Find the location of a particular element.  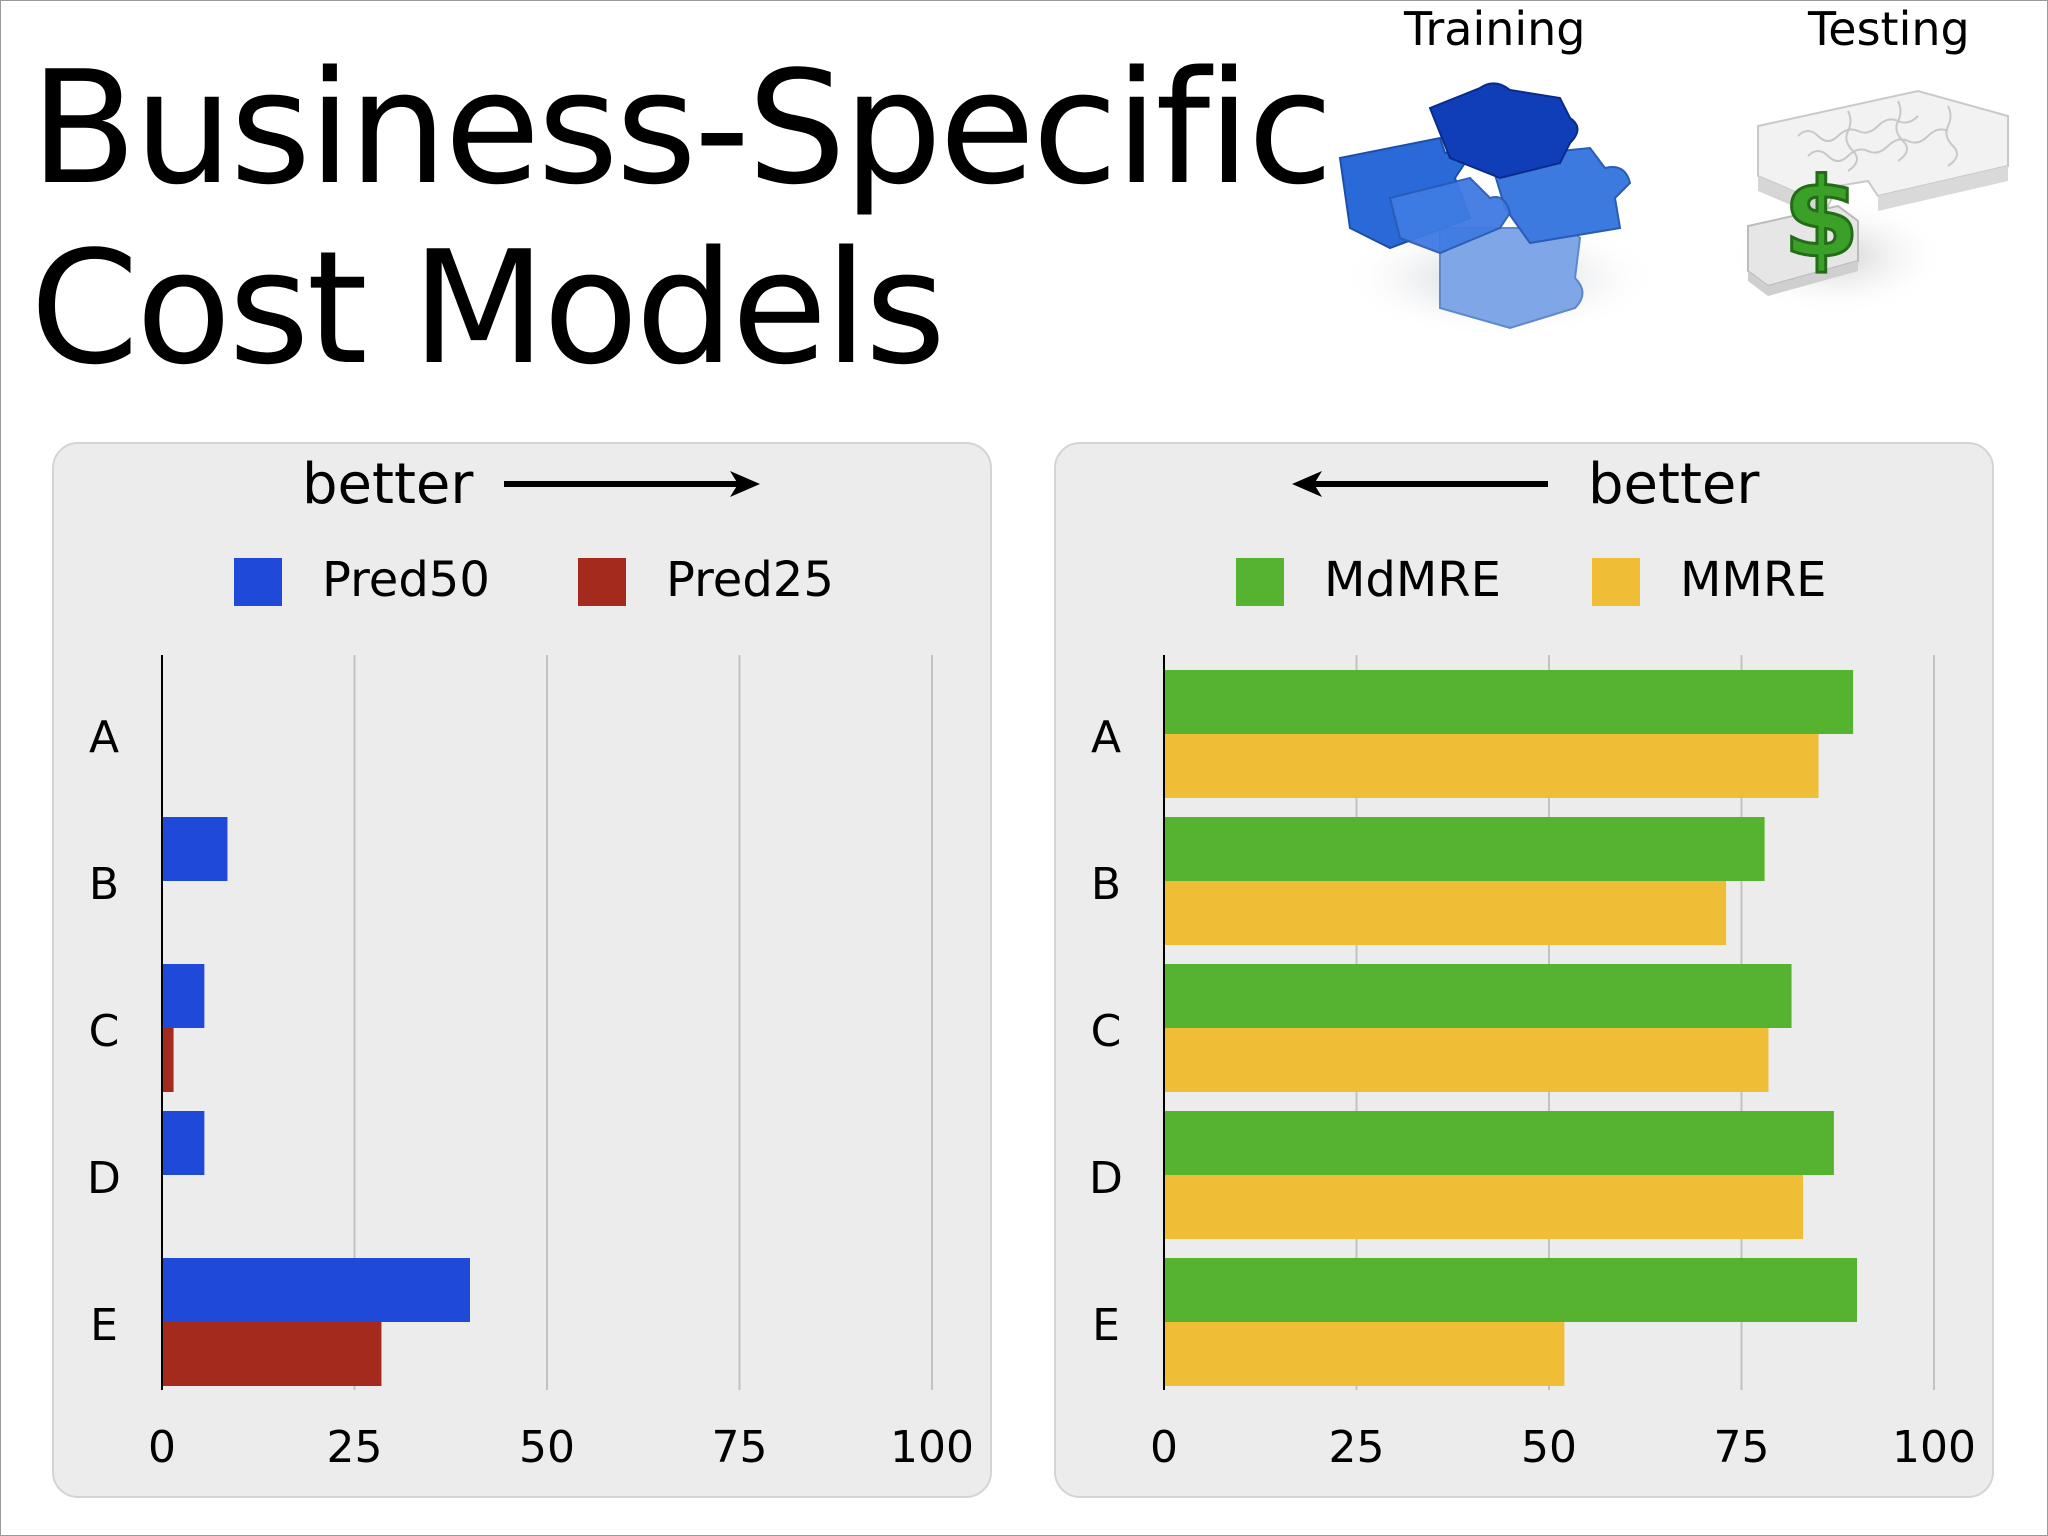

legend-label-pred50: Pred50 is located at coordinates (406, 580).